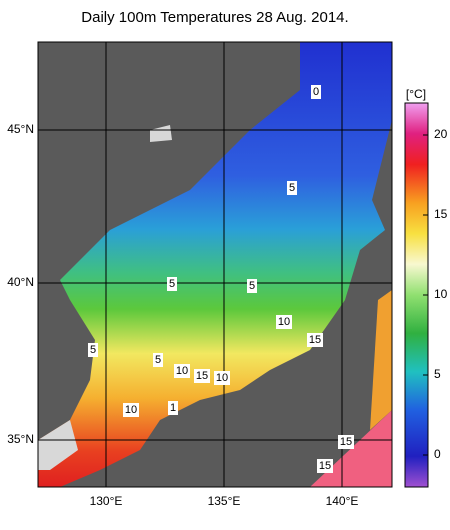  I want to click on colorbar-tick-label: 15, so click(441, 214).